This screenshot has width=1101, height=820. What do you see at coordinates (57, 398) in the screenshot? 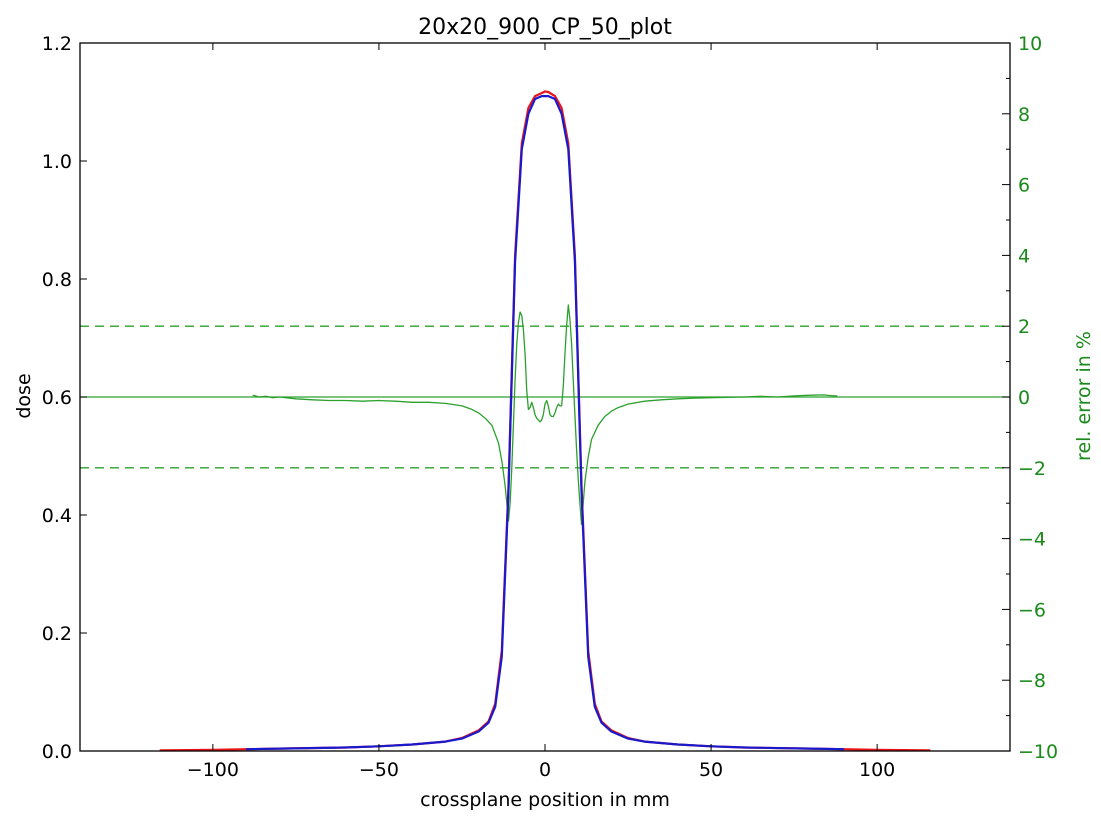
I see `y-tick-label: 0.6` at bounding box center [57, 398].